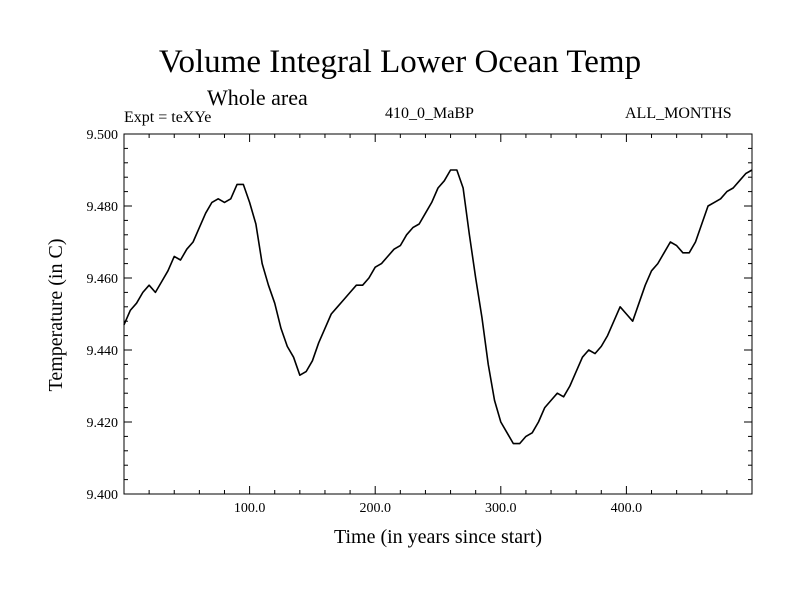 This screenshot has width=800, height=600. I want to click on y-tick-label: 9.420, so click(103, 423).